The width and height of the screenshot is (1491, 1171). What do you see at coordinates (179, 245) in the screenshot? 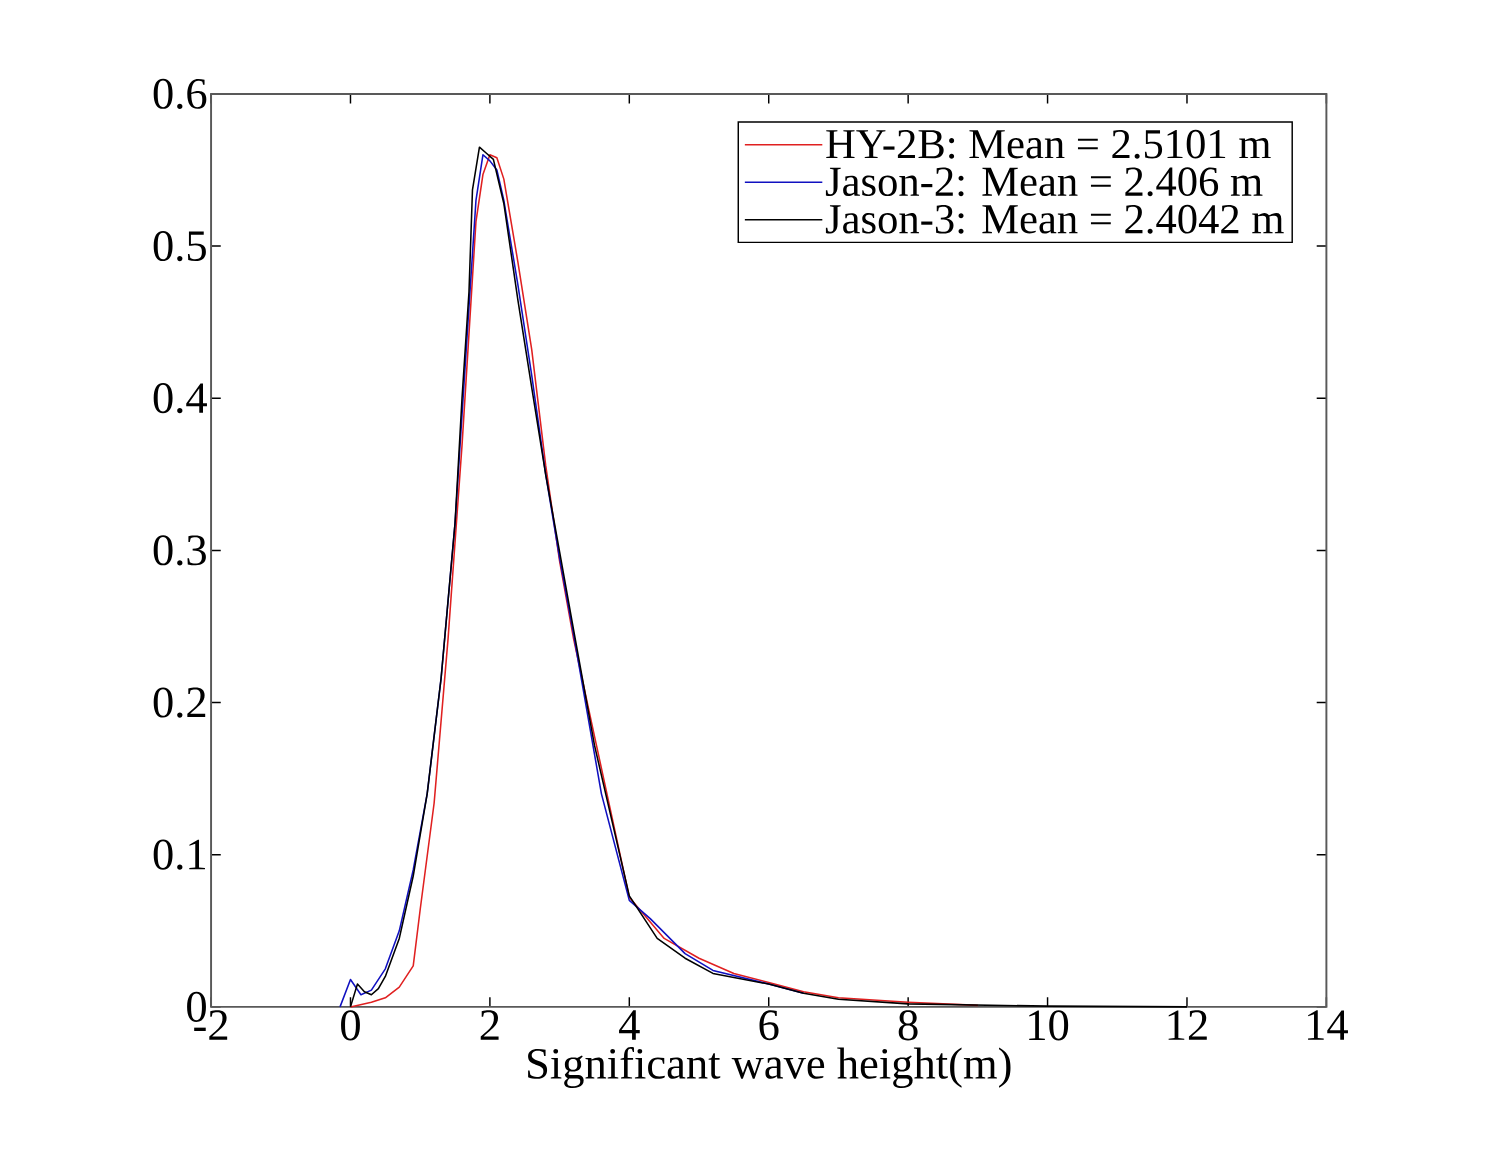
I see `y-tick-label: 0.5` at bounding box center [179, 245].